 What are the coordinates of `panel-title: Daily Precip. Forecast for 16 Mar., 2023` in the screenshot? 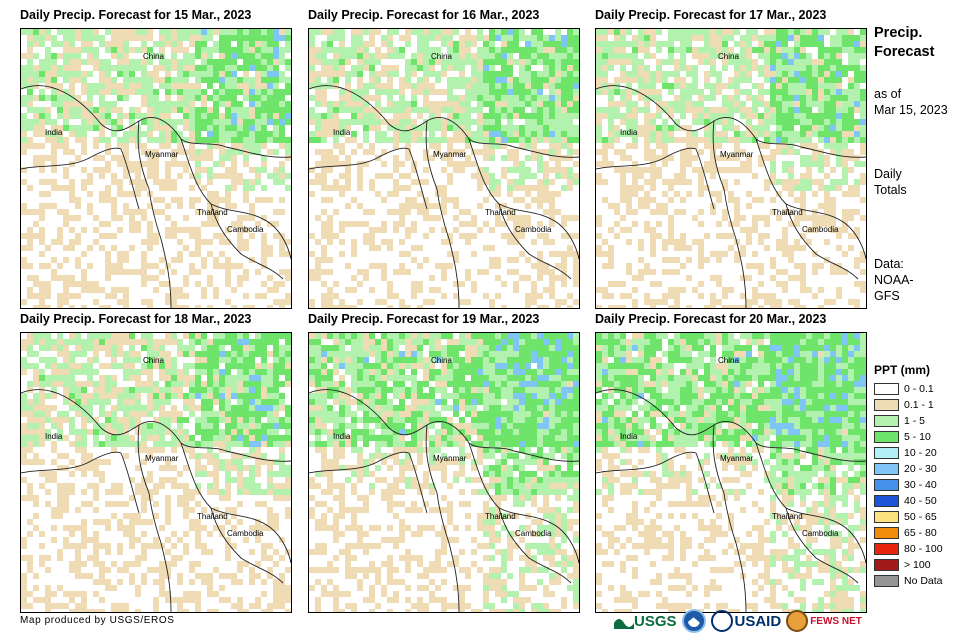 It's located at (424, 15).